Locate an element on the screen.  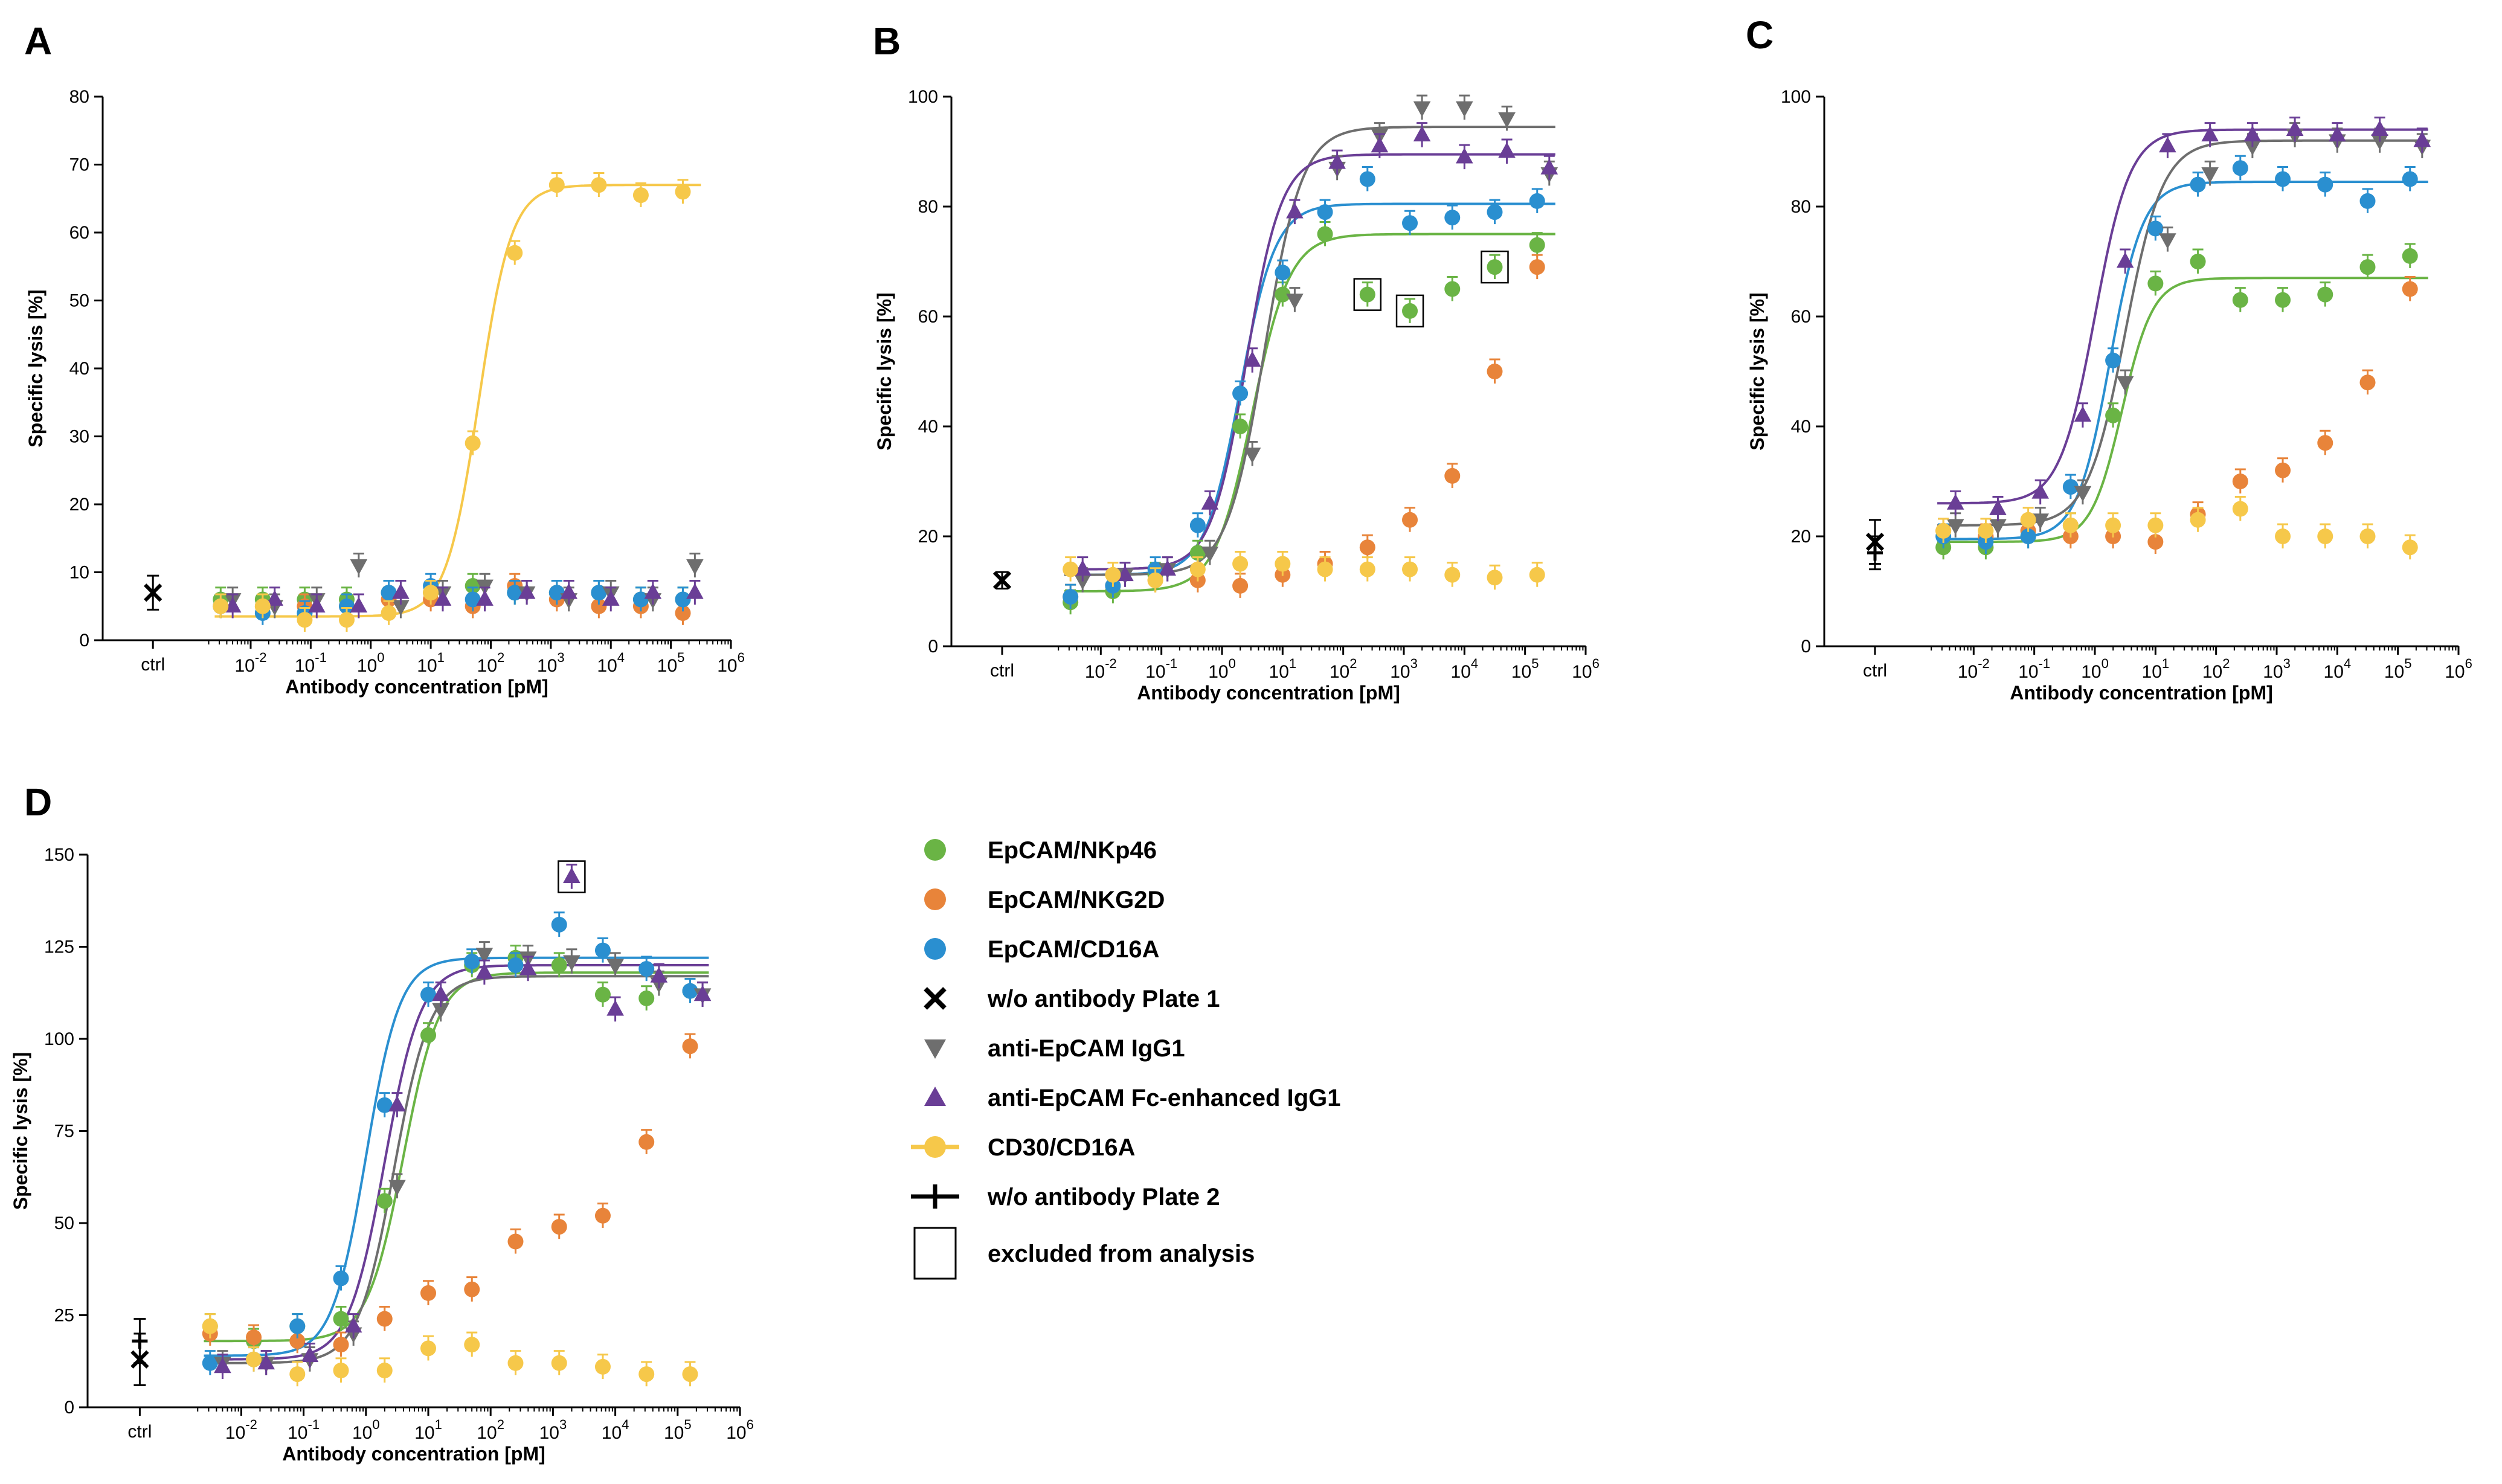
x-tick-label: 10¹ is located at coordinates (431, 663).